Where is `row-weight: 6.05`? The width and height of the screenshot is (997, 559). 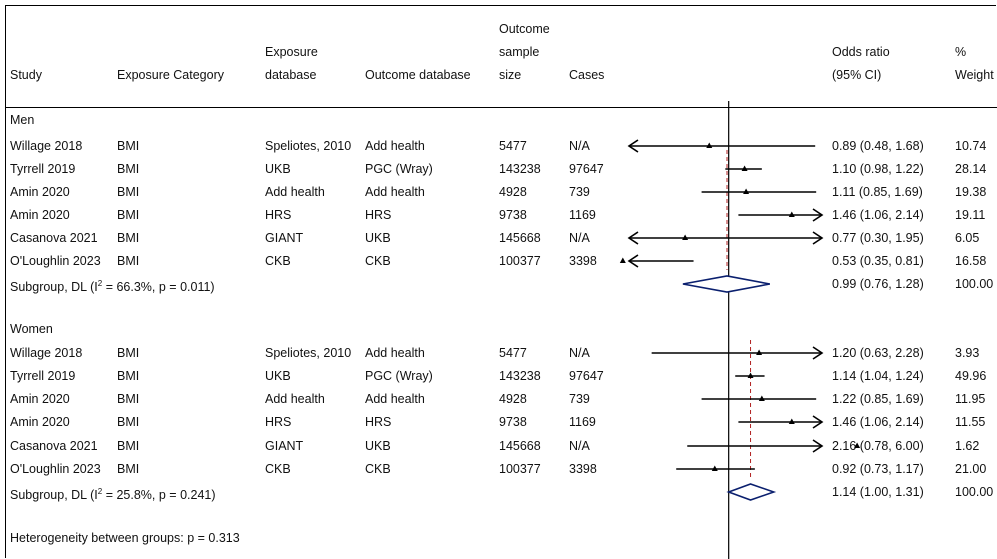 row-weight: 6.05 is located at coordinates (967, 238).